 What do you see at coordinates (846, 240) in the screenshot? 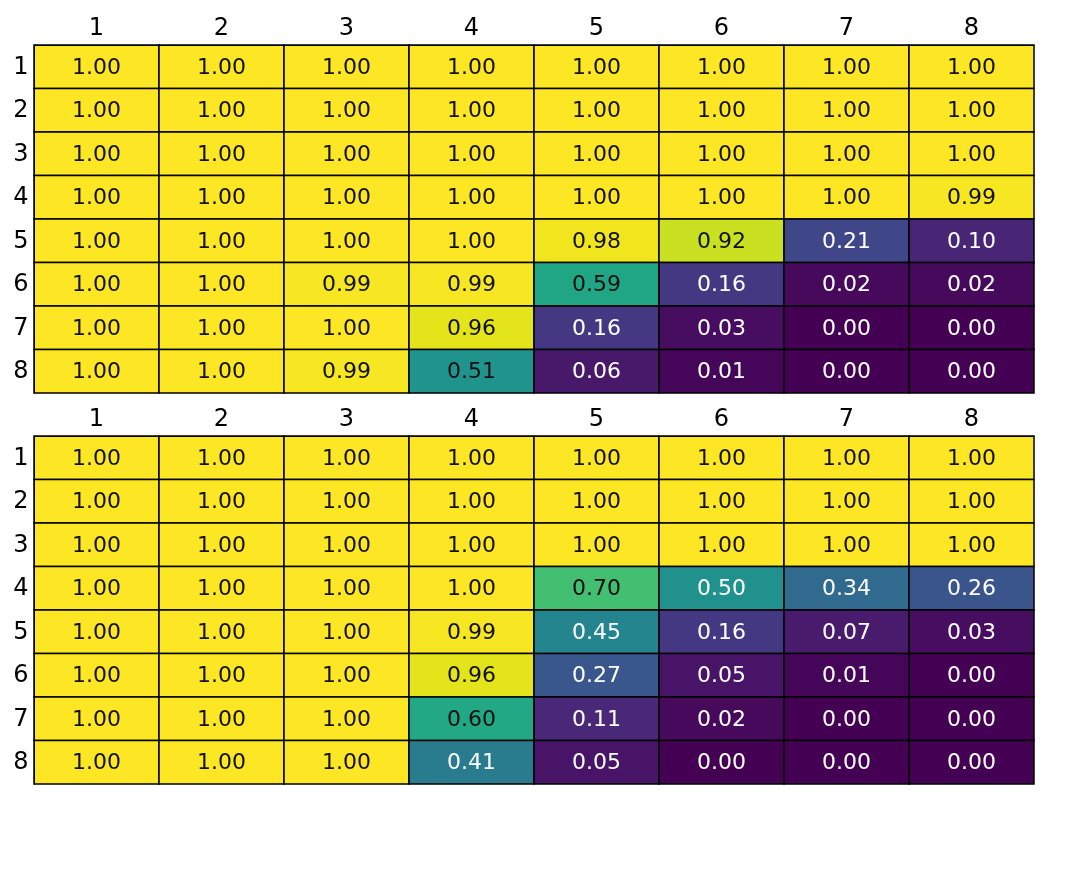
I see `data-label: 0.21` at bounding box center [846, 240].